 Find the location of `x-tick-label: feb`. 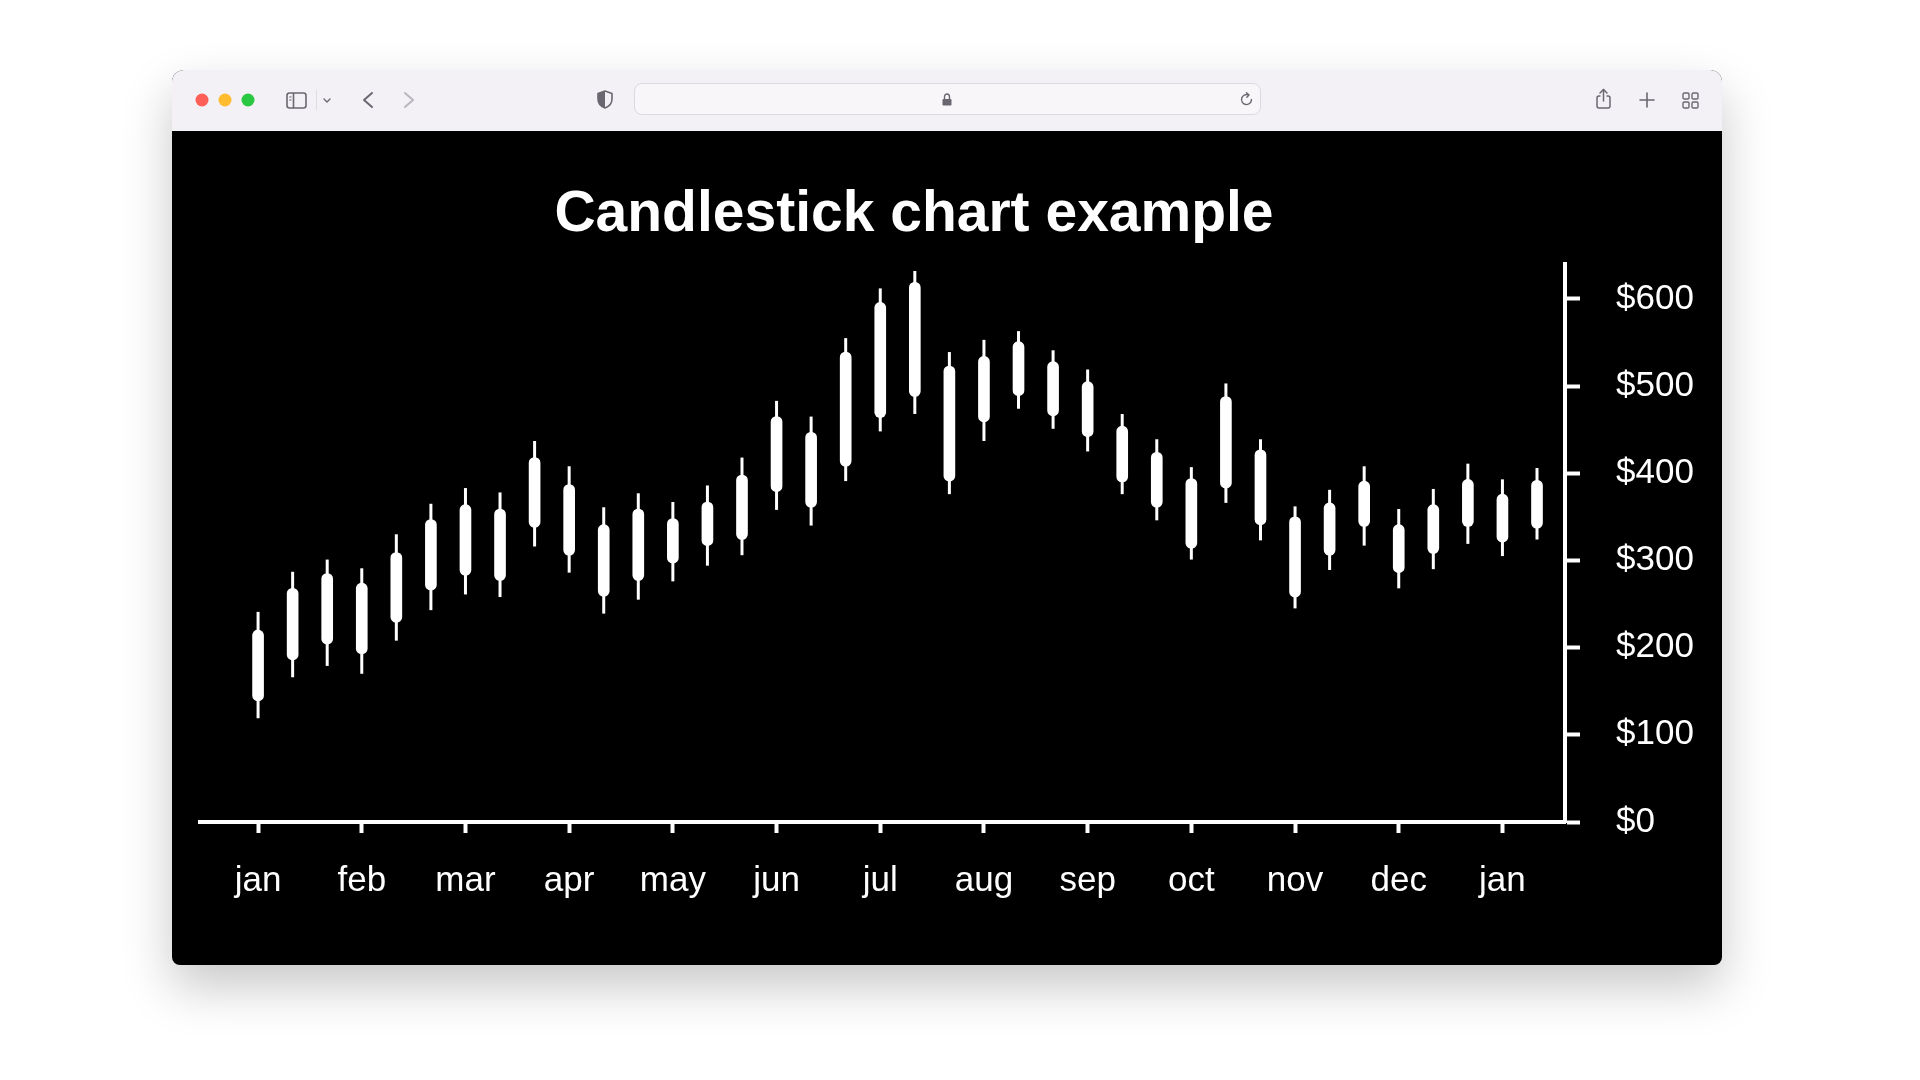

x-tick-label: feb is located at coordinates (362, 878).